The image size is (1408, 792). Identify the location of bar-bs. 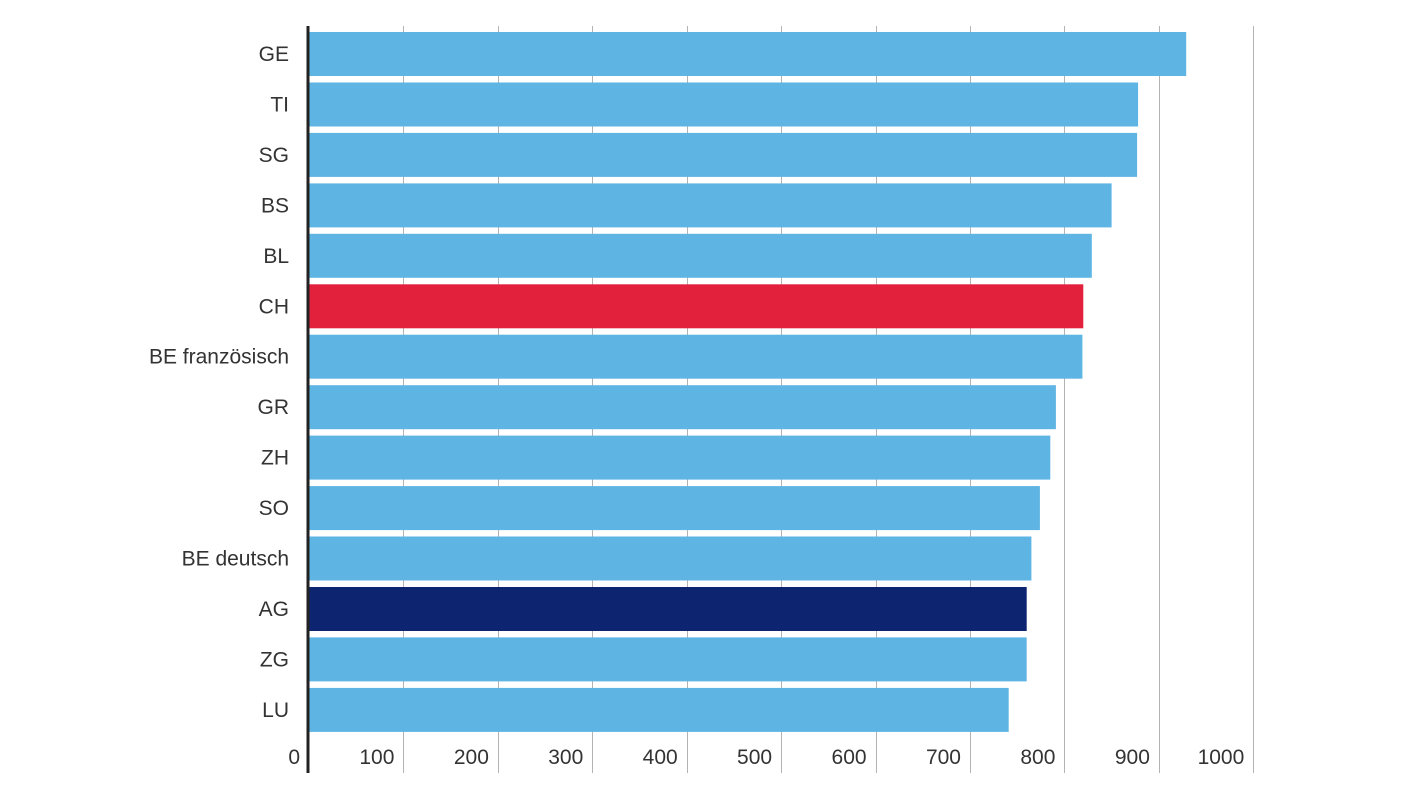
(710, 205).